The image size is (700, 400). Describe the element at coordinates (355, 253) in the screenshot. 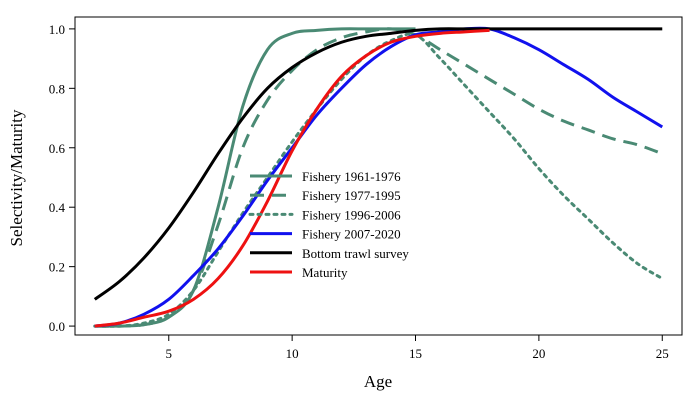

I see `legend-label-5: Bottom trawl survey` at that location.